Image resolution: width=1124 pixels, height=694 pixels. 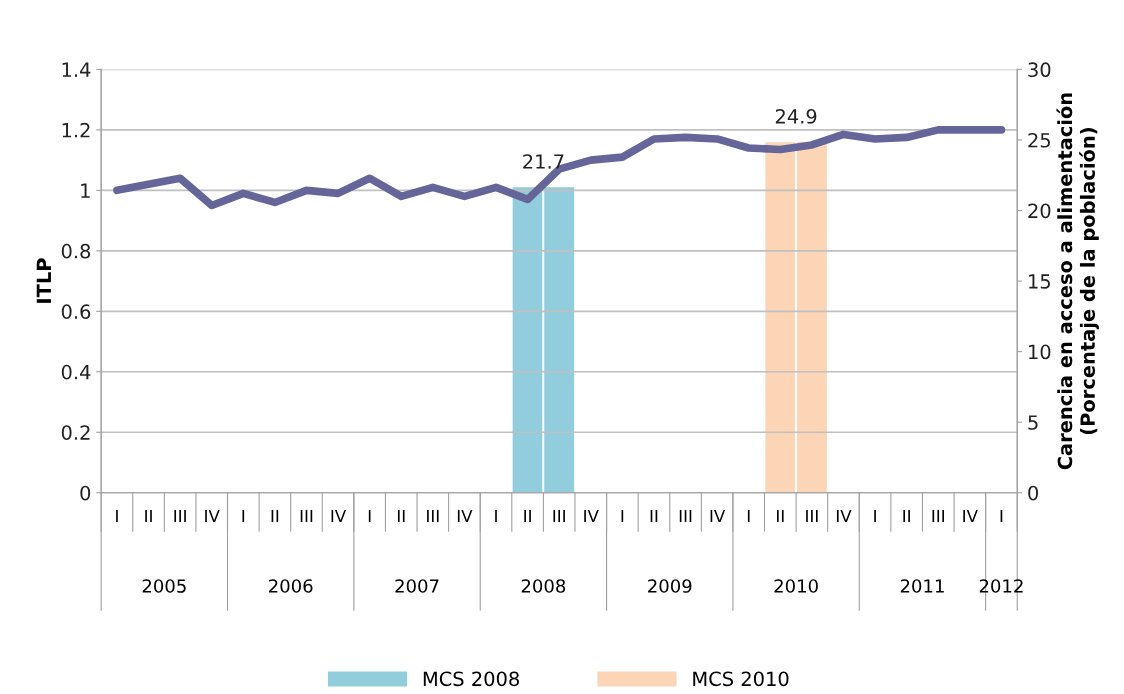 I want to click on text: 2008, so click(x=543, y=586).